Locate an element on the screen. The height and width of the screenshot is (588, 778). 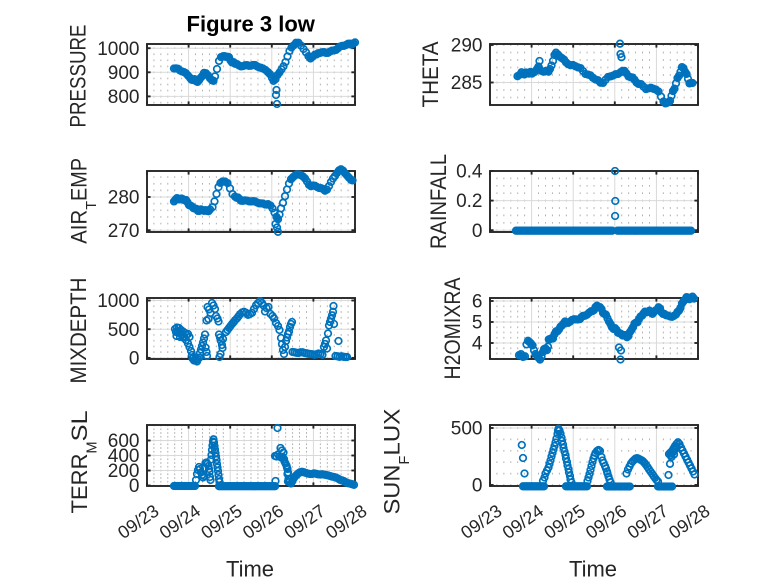
svg-text: MIXDEPTH is located at coordinates (78, 331).